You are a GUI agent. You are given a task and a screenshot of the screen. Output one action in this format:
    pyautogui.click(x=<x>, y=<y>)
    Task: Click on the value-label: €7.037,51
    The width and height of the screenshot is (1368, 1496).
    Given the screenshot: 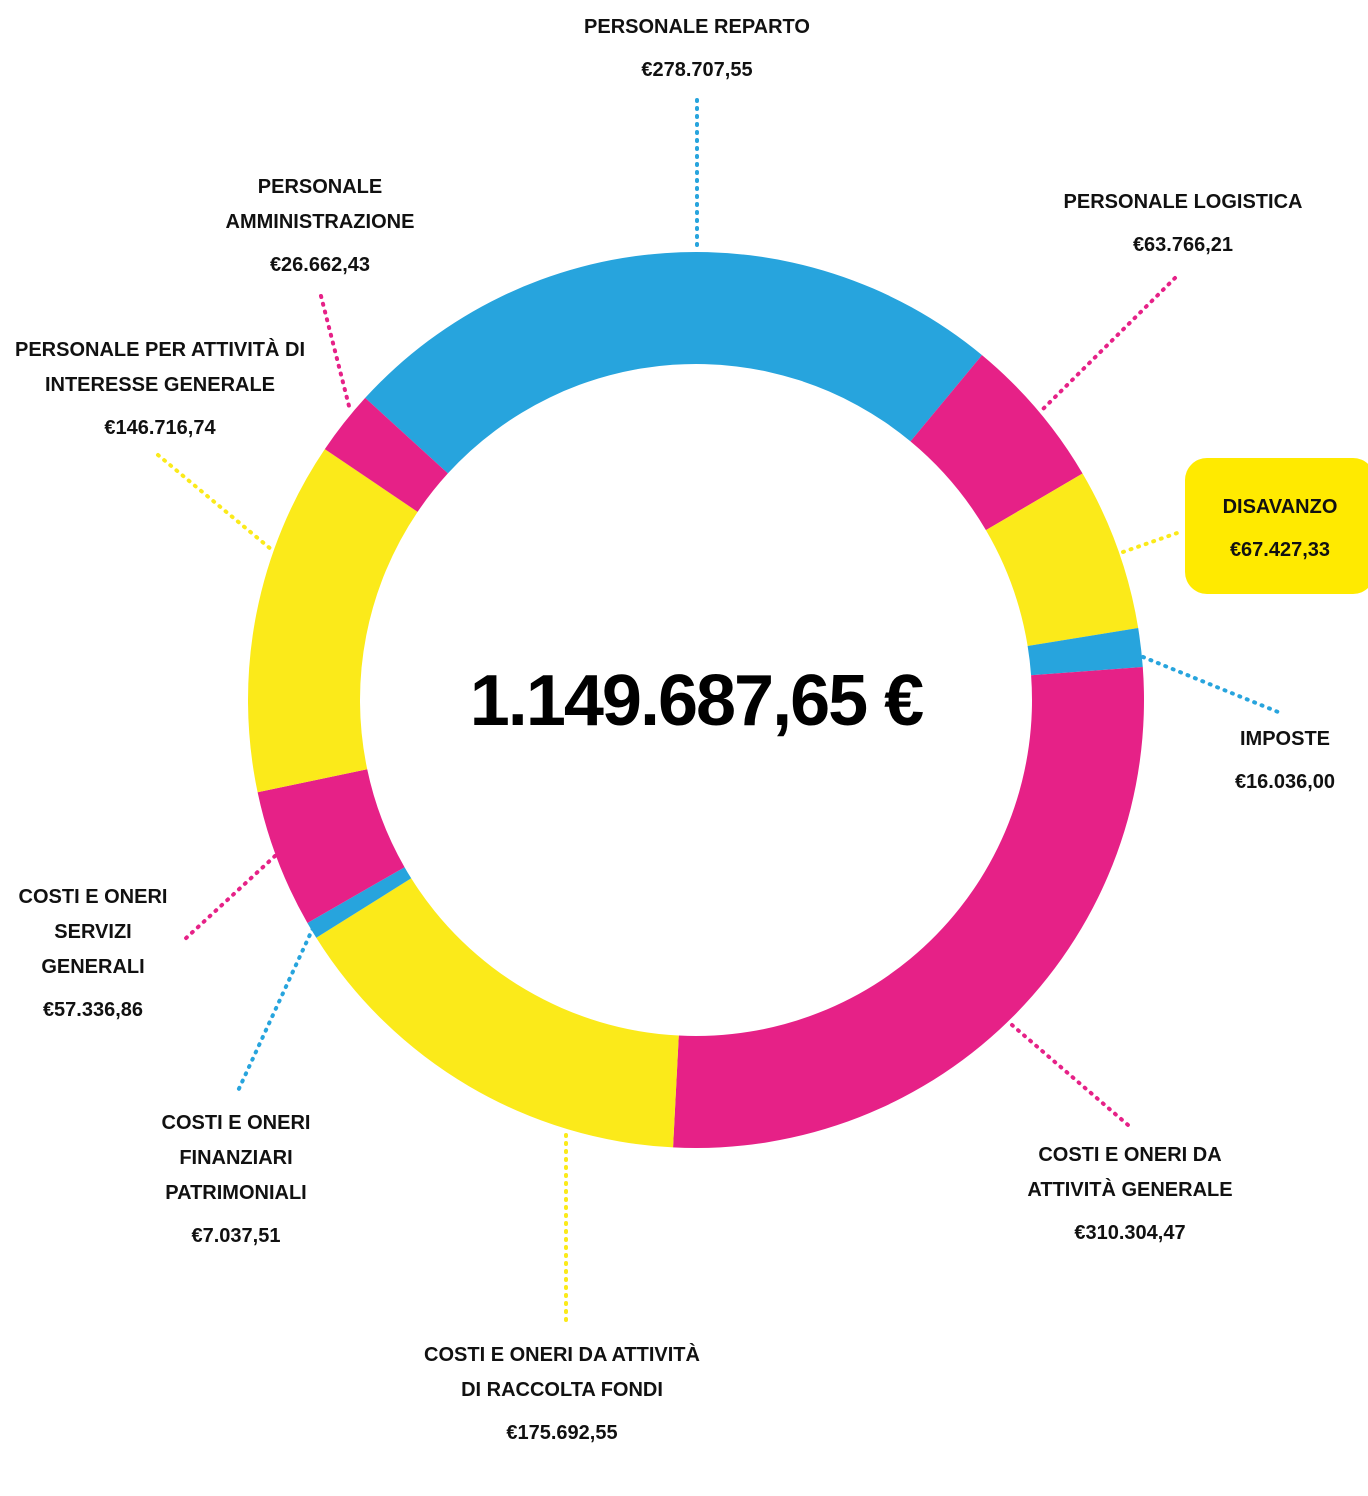 What is the action you would take?
    pyautogui.click(x=236, y=1236)
    